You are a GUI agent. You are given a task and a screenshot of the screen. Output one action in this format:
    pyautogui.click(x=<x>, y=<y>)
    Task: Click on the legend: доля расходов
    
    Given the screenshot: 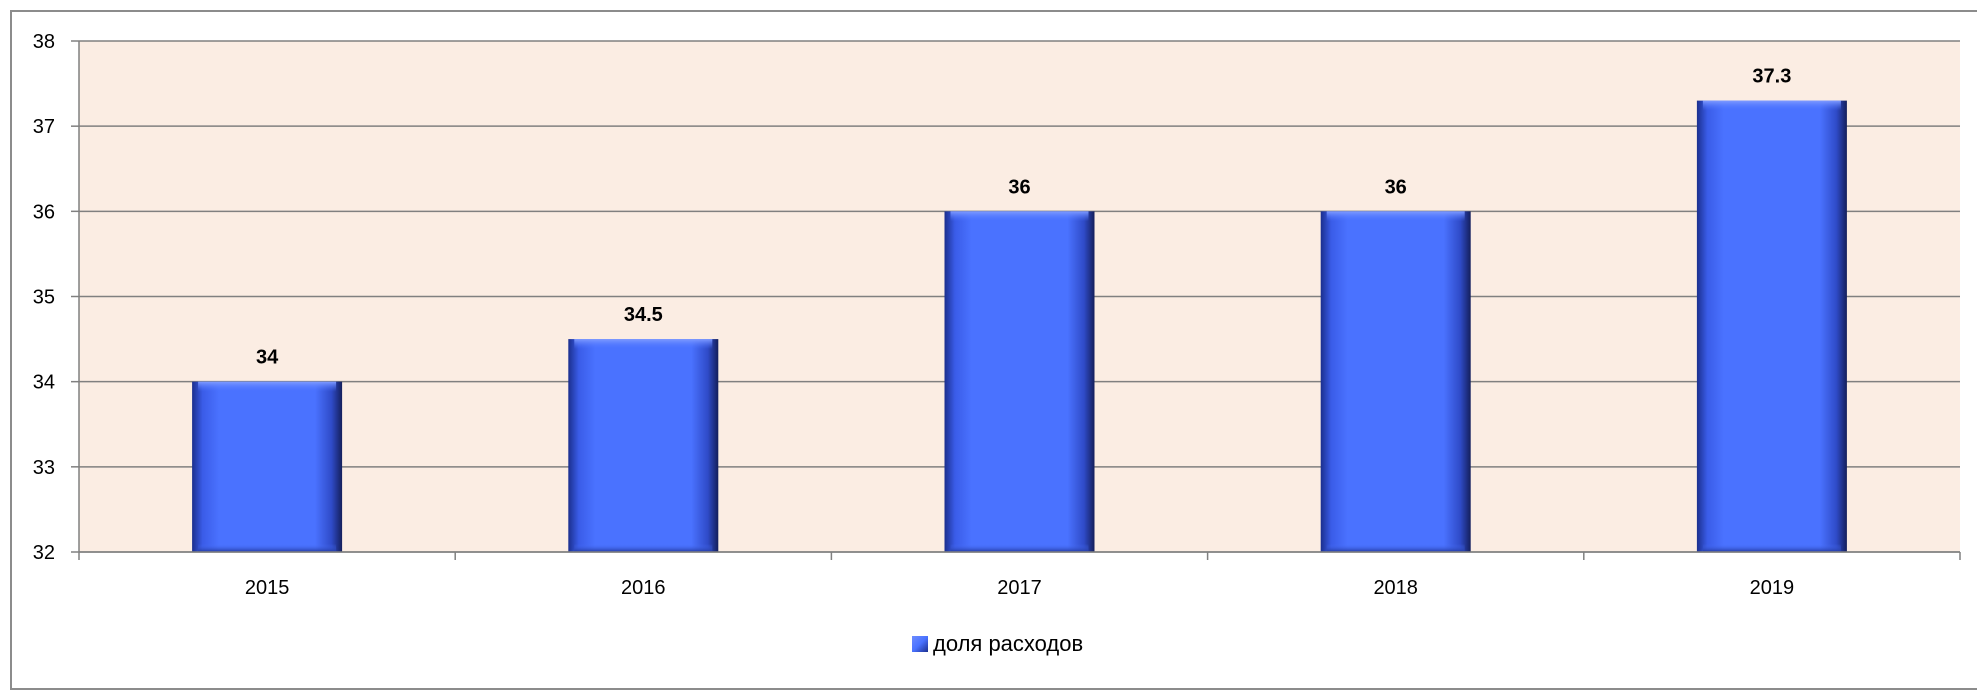 What is the action you would take?
    pyautogui.click(x=997, y=643)
    